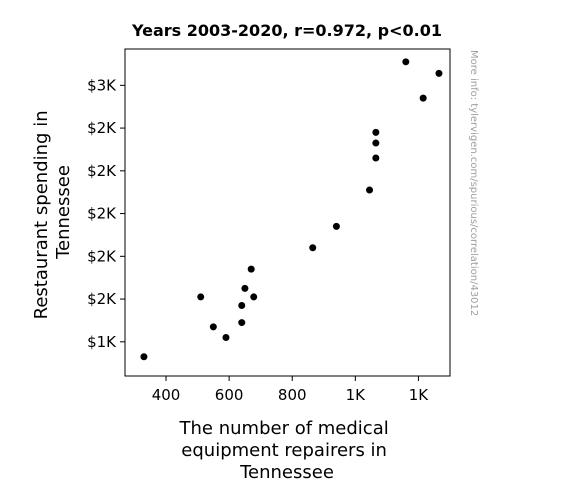 Image resolution: width=575 pixels, height=500 pixels. Describe the element at coordinates (41, 214) in the screenshot. I see `y-axis-label-line-1: Restaurant spending in` at that location.